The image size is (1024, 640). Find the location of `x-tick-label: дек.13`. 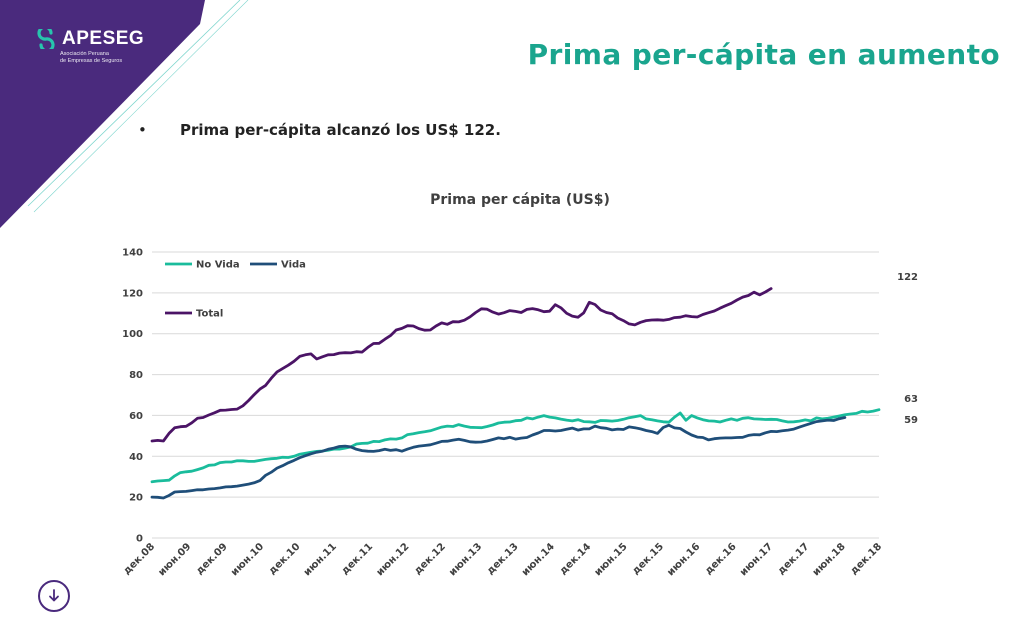

x-tick-label: дек.13 is located at coordinates (503, 559).